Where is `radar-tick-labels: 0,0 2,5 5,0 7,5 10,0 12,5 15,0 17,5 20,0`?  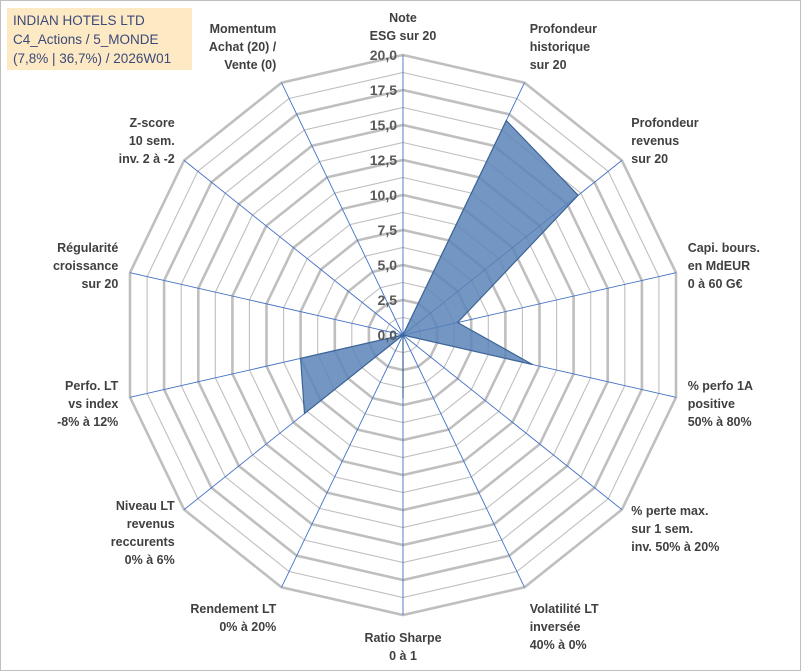
radar-tick-labels: 0,0 2,5 5,0 7,5 10,0 12,5 15,0 17,5 20,0 is located at coordinates (383, 195).